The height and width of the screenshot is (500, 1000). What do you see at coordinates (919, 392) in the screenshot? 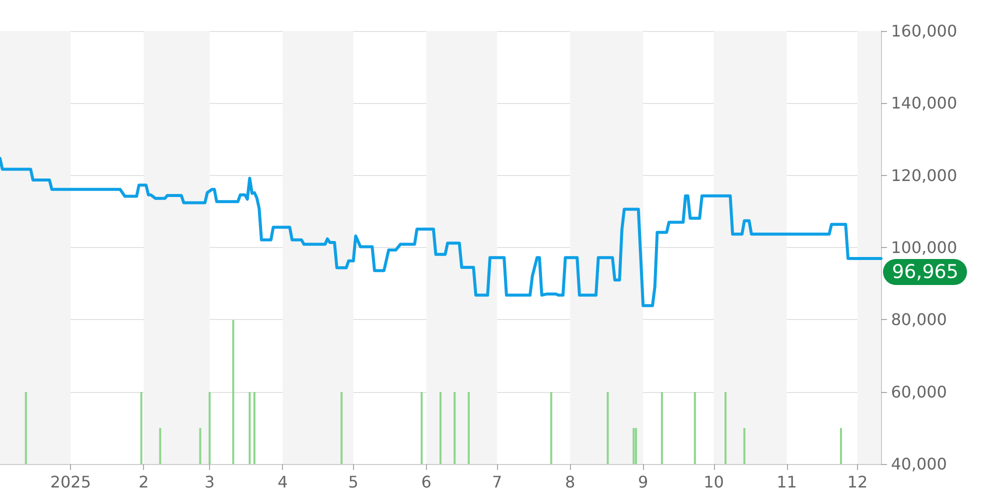
I see `y-tick-label: 60,000` at bounding box center [919, 392].